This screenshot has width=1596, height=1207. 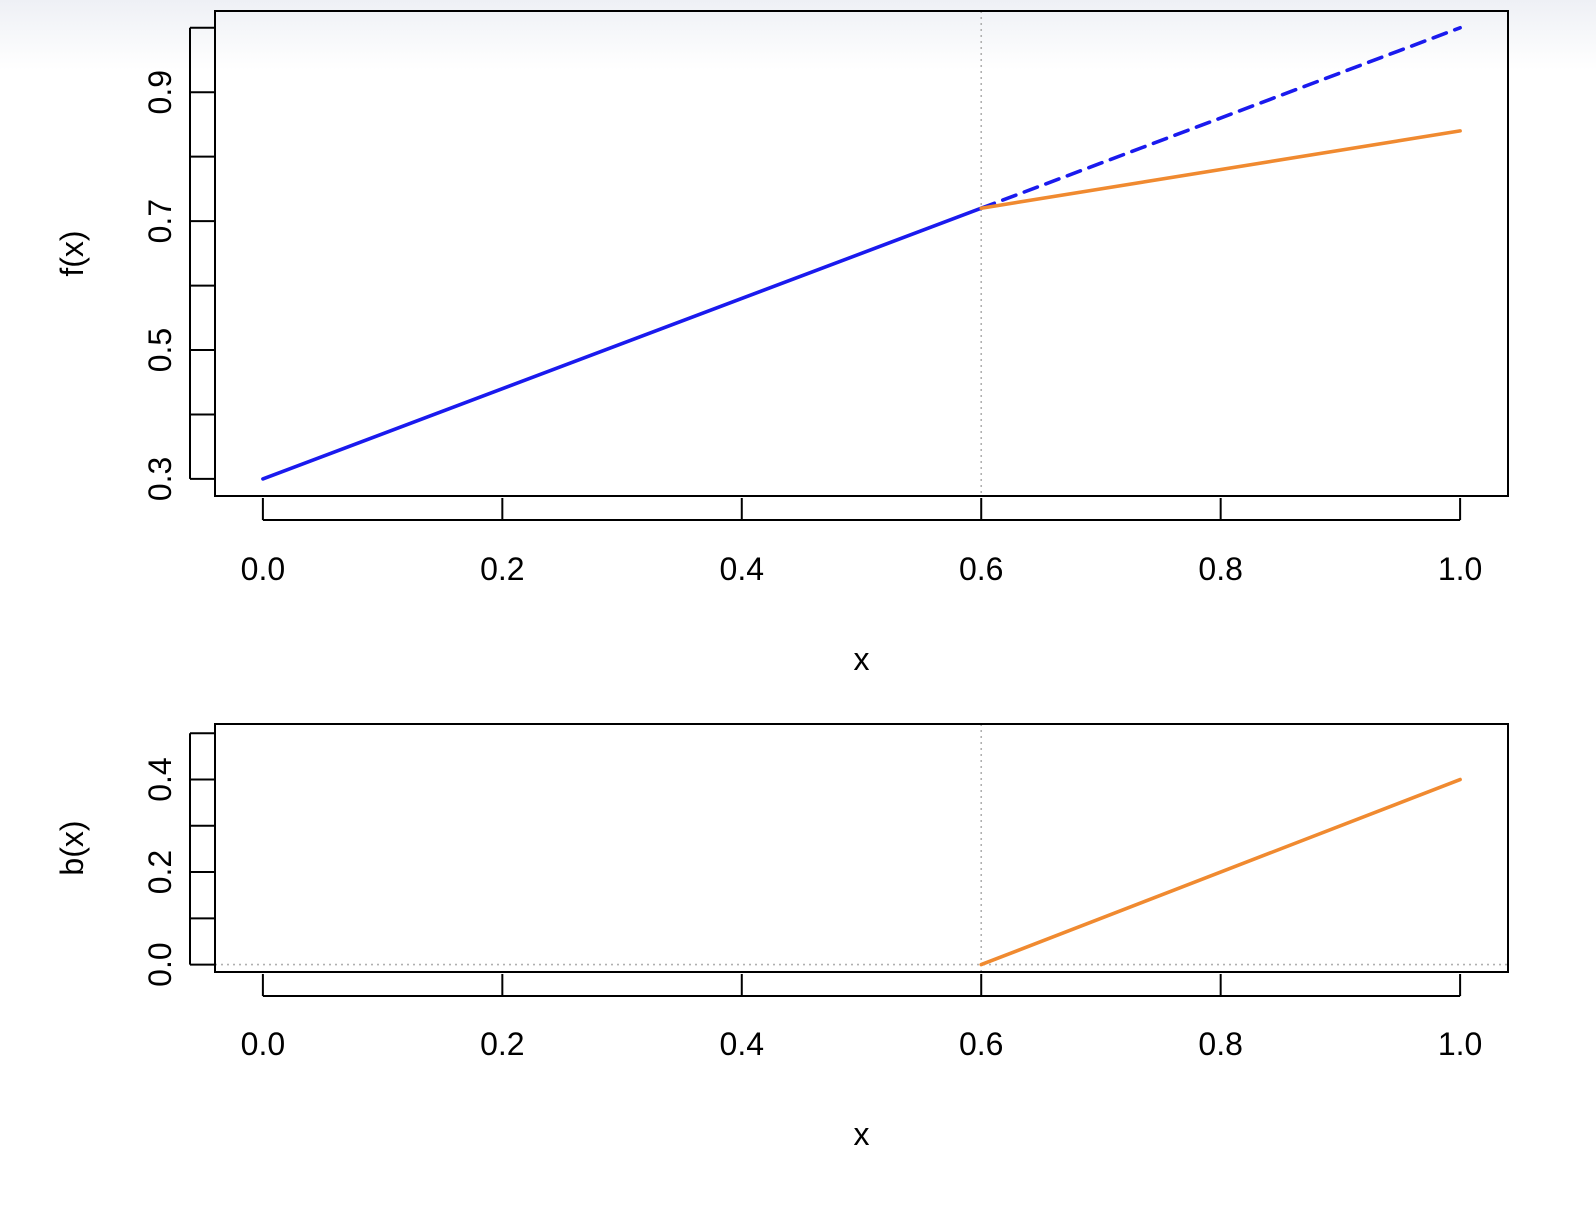 What do you see at coordinates (160, 779) in the screenshot?
I see `y-tick-label: 0.4` at bounding box center [160, 779].